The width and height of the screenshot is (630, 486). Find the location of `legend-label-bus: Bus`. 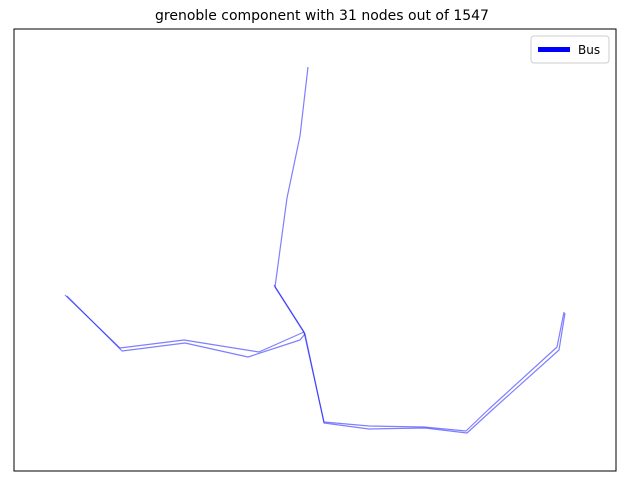

legend-label-bus: Bus is located at coordinates (589, 50).